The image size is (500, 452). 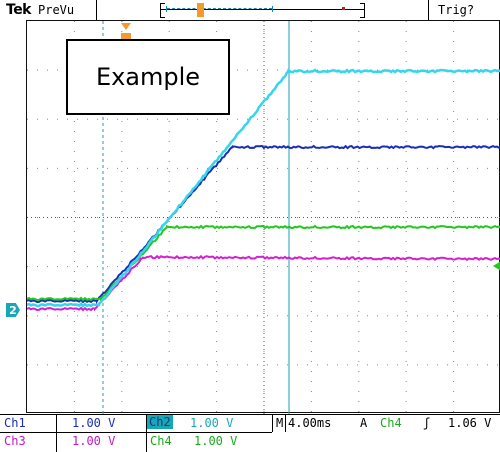 I want to click on brand-logo: Tek, so click(x=19, y=10).